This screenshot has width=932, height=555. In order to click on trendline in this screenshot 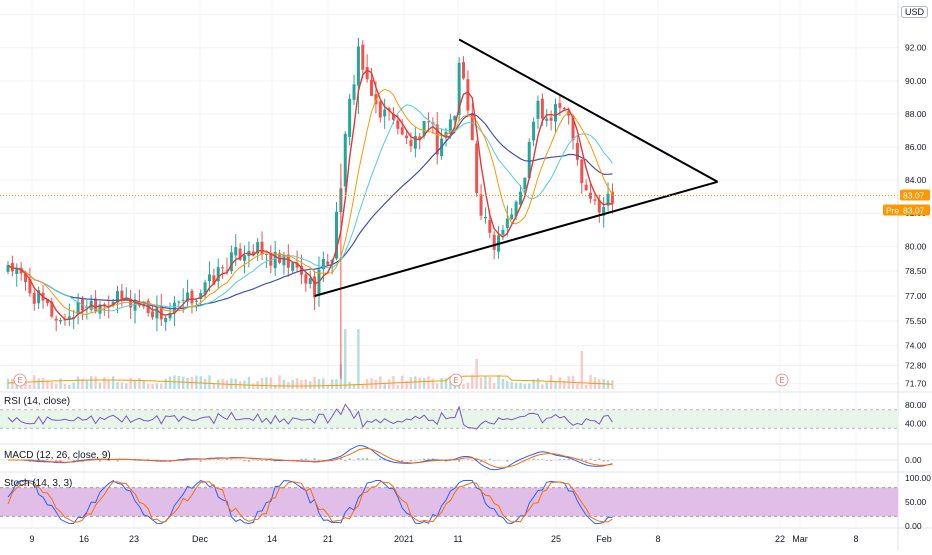, I will do `click(516, 239)`.